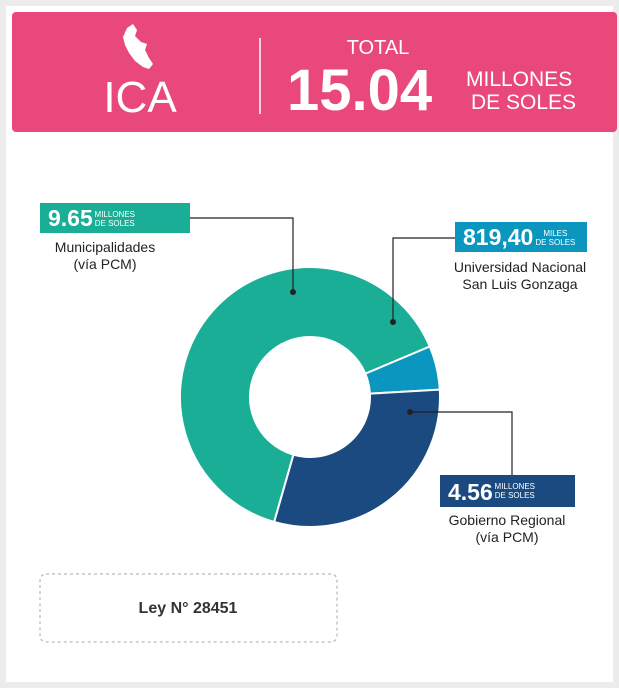 This screenshot has height=688, width=619. Describe the element at coordinates (359, 90) in the screenshot. I see `total-value: 15.04` at that location.